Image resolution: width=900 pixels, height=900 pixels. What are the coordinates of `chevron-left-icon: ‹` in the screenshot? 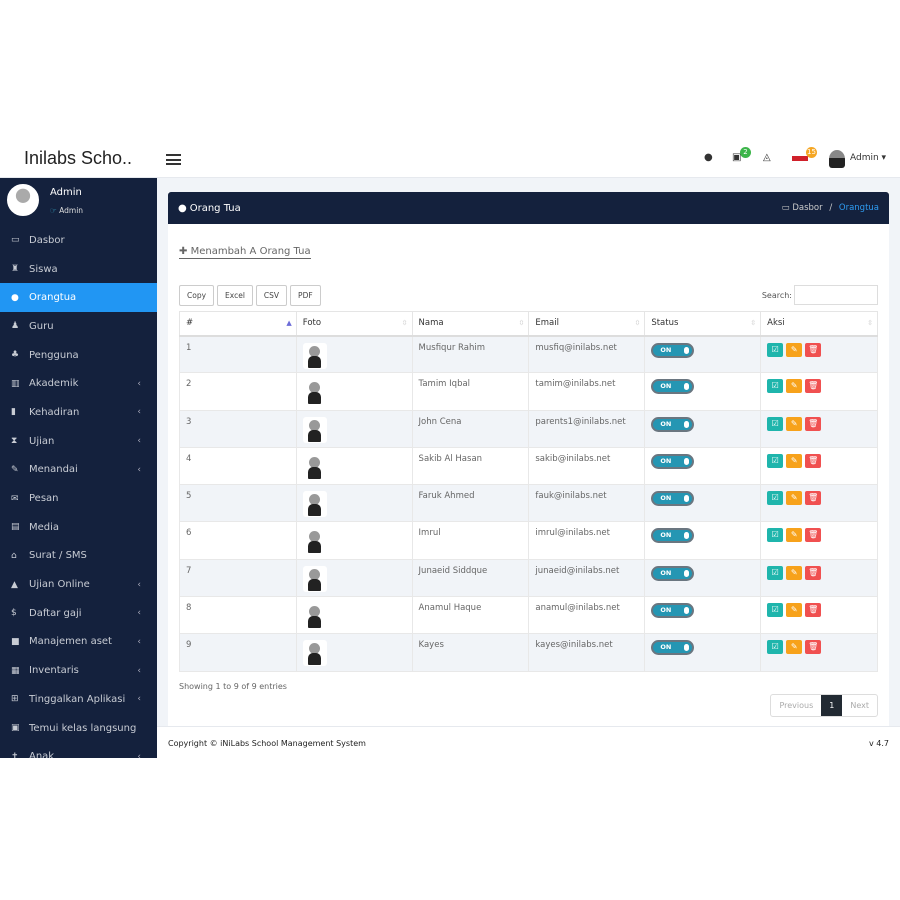 It's located at (139, 699).